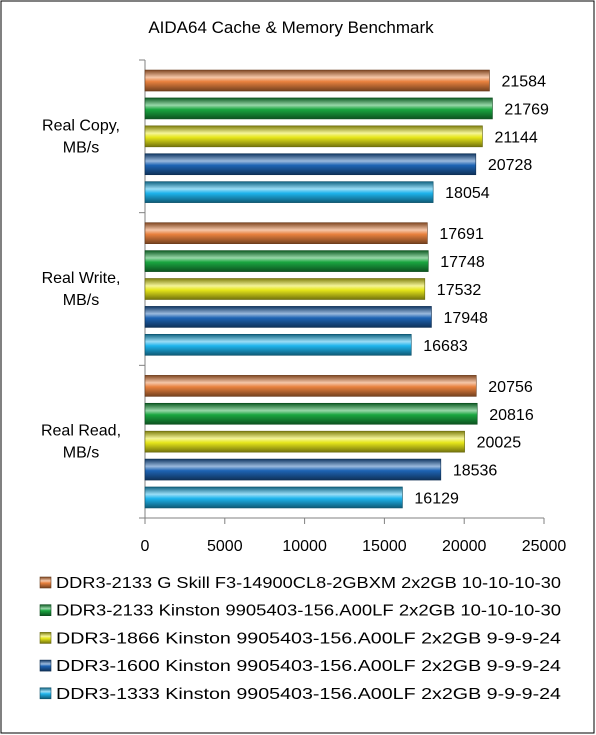 The height and width of the screenshot is (735, 596). Describe the element at coordinates (81, 136) in the screenshot. I see `category-label: Real Copy, MB/s` at that location.